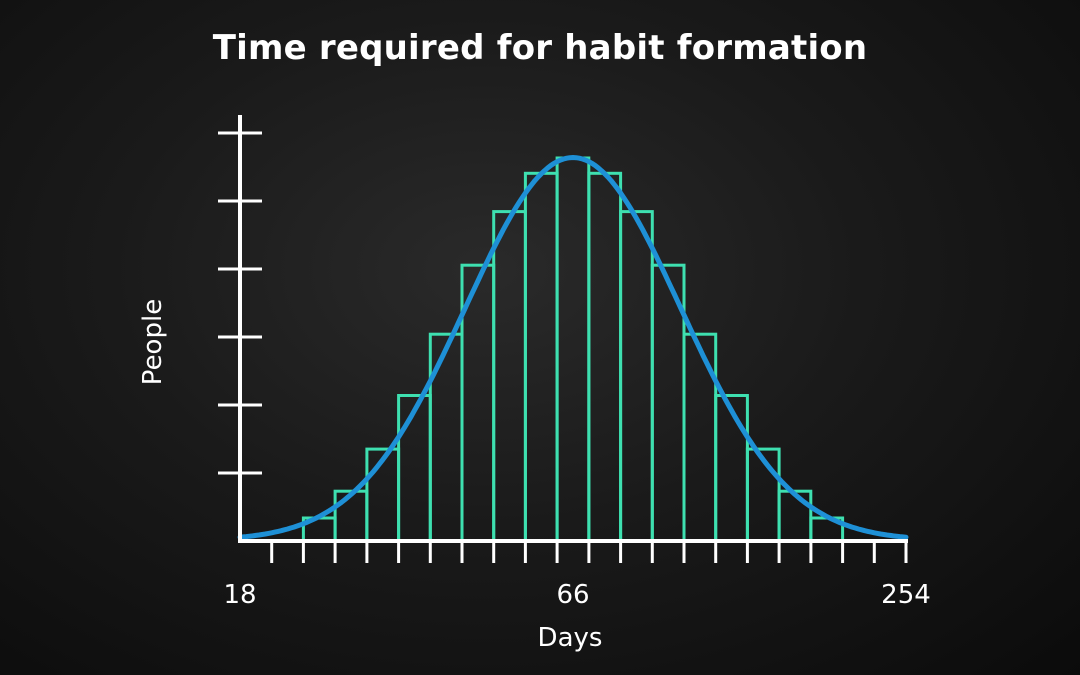 Image resolution: width=1080 pixels, height=675 pixels. Describe the element at coordinates (906, 595) in the screenshot. I see `x-tick-label: 254` at that location.